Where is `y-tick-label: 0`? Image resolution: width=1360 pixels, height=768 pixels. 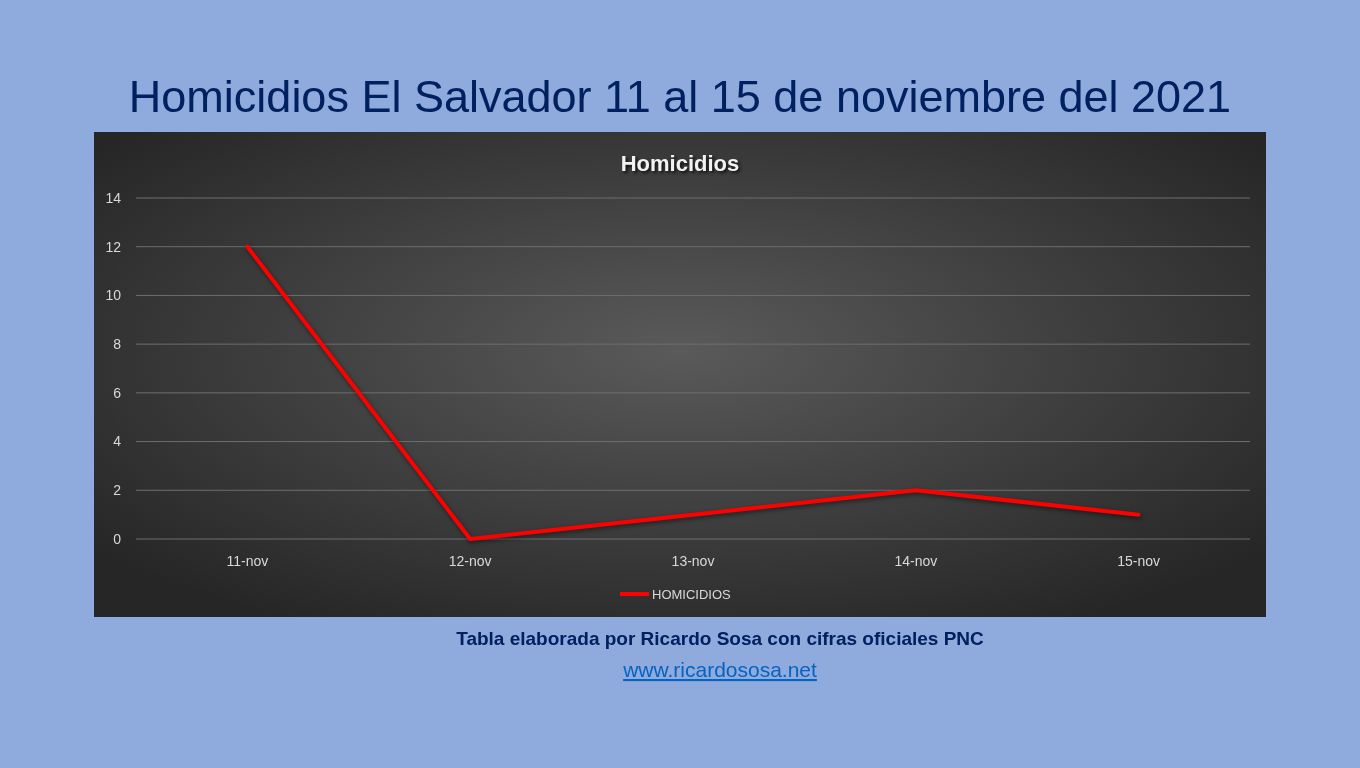 y-tick-label: 0 is located at coordinates (117, 538).